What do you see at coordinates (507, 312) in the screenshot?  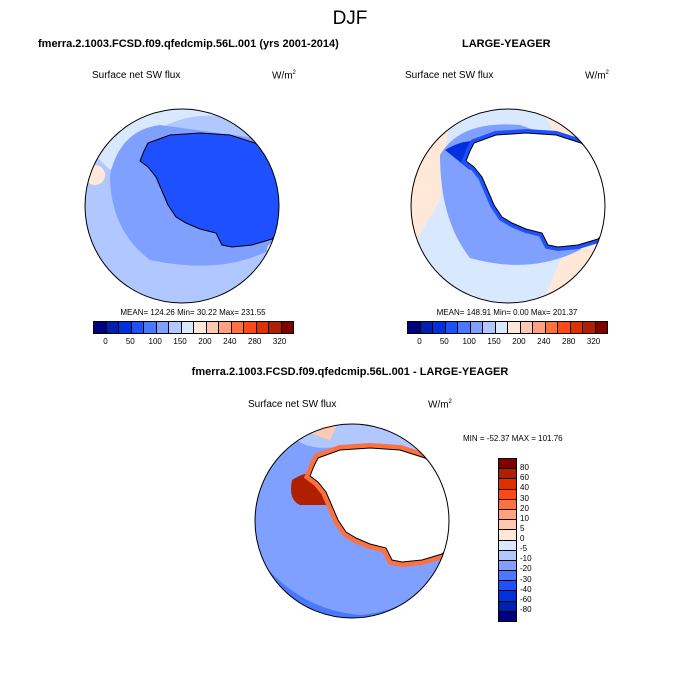 I see `panel2-stats: MEAN= 148.91 Min= 0.00 Max= 201.37` at bounding box center [507, 312].